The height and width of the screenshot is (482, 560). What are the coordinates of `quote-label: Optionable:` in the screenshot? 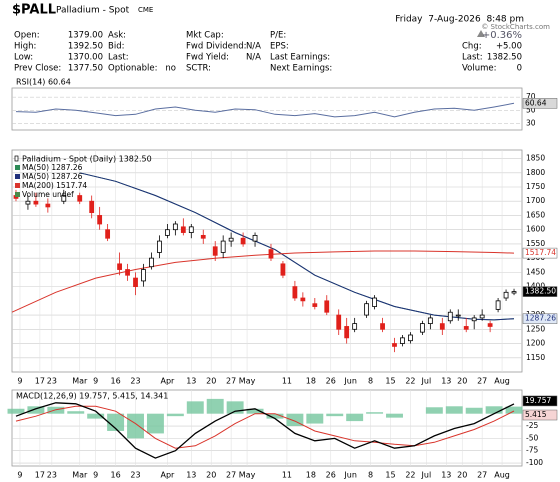 It's located at (132, 69).